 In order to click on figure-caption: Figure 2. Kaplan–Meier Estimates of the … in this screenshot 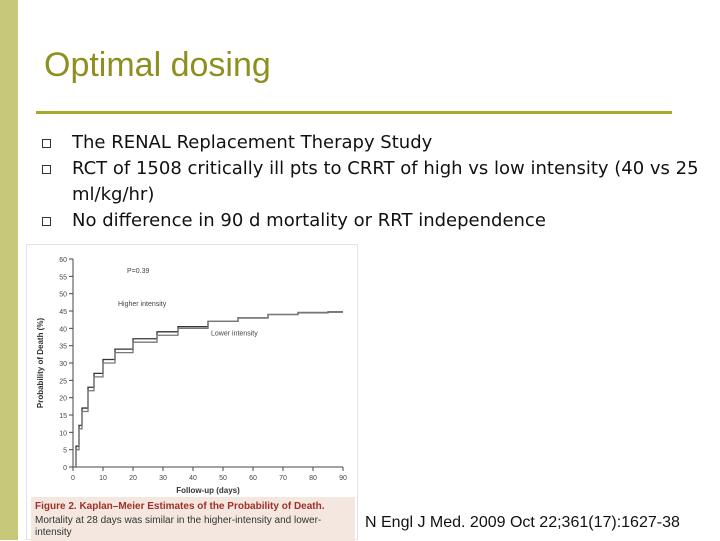, I will do `click(193, 519)`.